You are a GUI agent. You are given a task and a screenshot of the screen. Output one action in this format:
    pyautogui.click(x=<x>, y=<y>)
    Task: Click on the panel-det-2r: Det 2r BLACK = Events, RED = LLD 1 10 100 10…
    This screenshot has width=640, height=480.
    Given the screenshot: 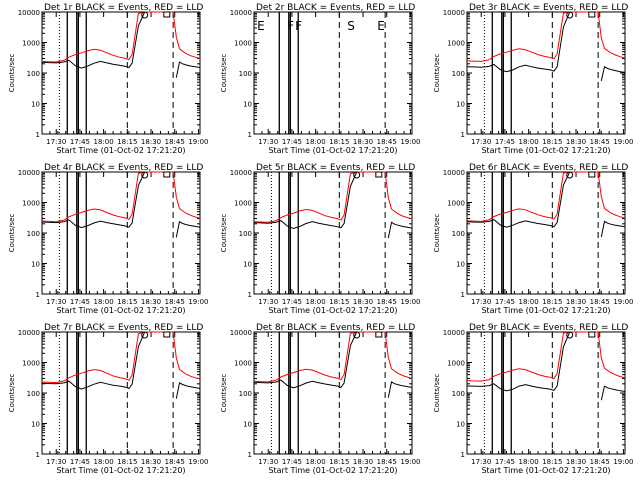 What is the action you would take?
    pyautogui.click(x=320, y=79)
    